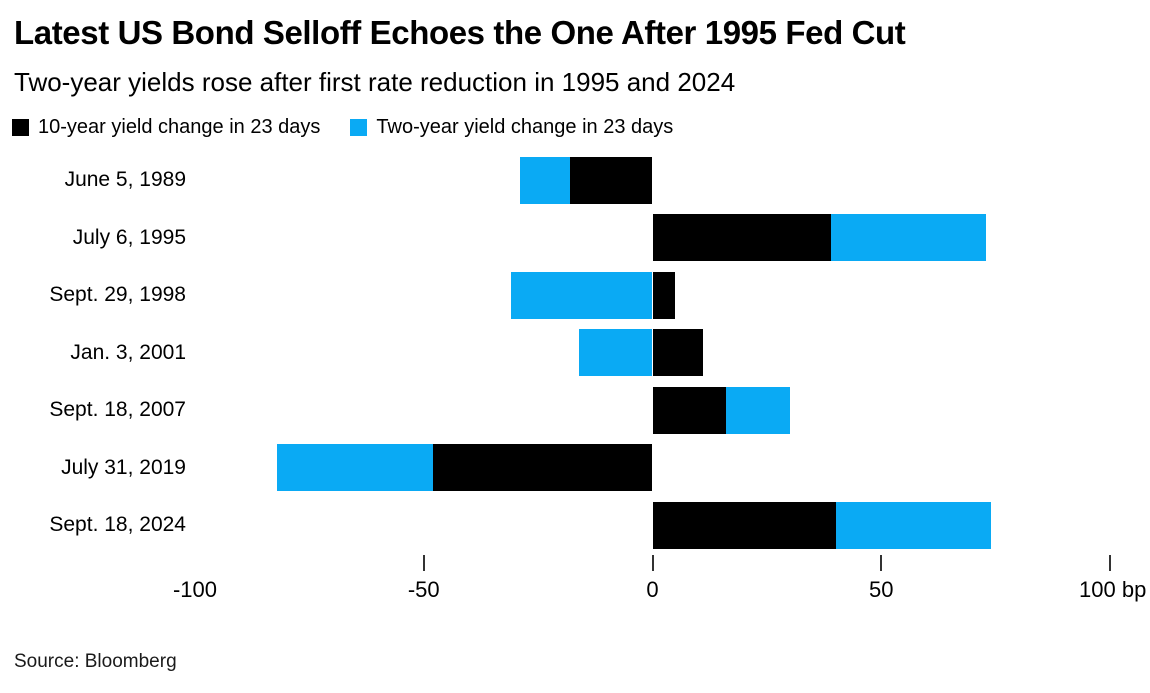 Image resolution: width=1150 pixels, height=693 pixels. I want to click on chart-row: Sept. 18, 2024, so click(575, 525).